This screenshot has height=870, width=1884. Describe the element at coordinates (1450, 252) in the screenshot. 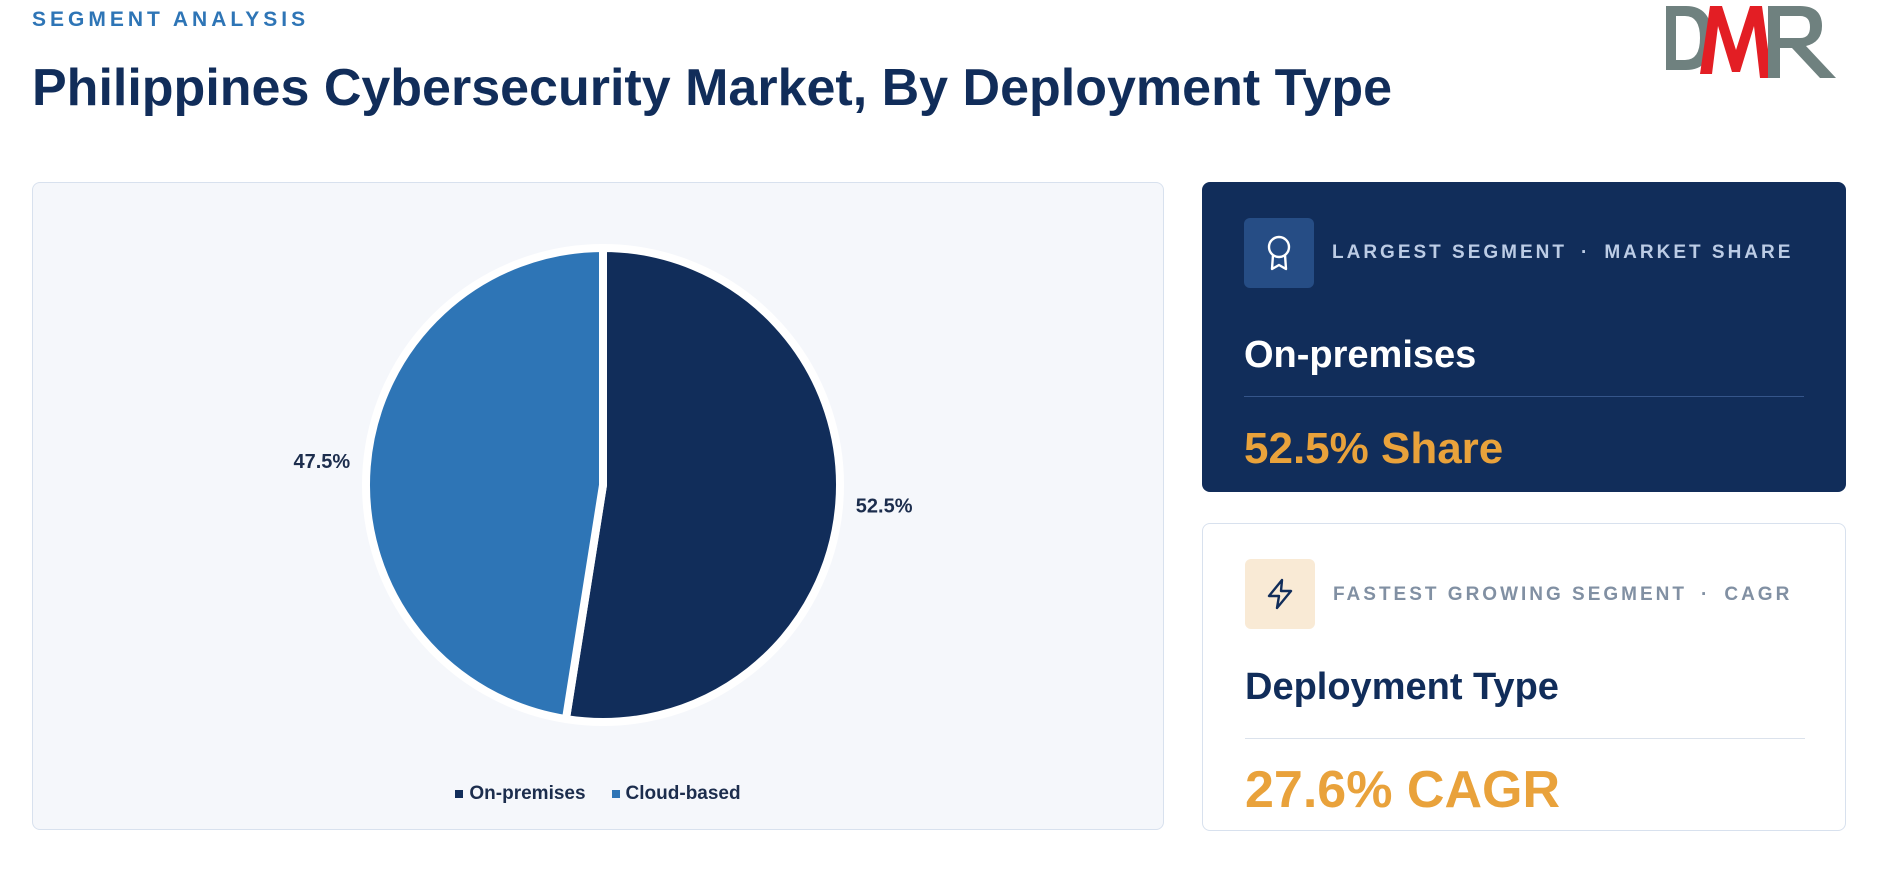

I see `largest-label-primary: LARGEST SEGMENT` at that location.